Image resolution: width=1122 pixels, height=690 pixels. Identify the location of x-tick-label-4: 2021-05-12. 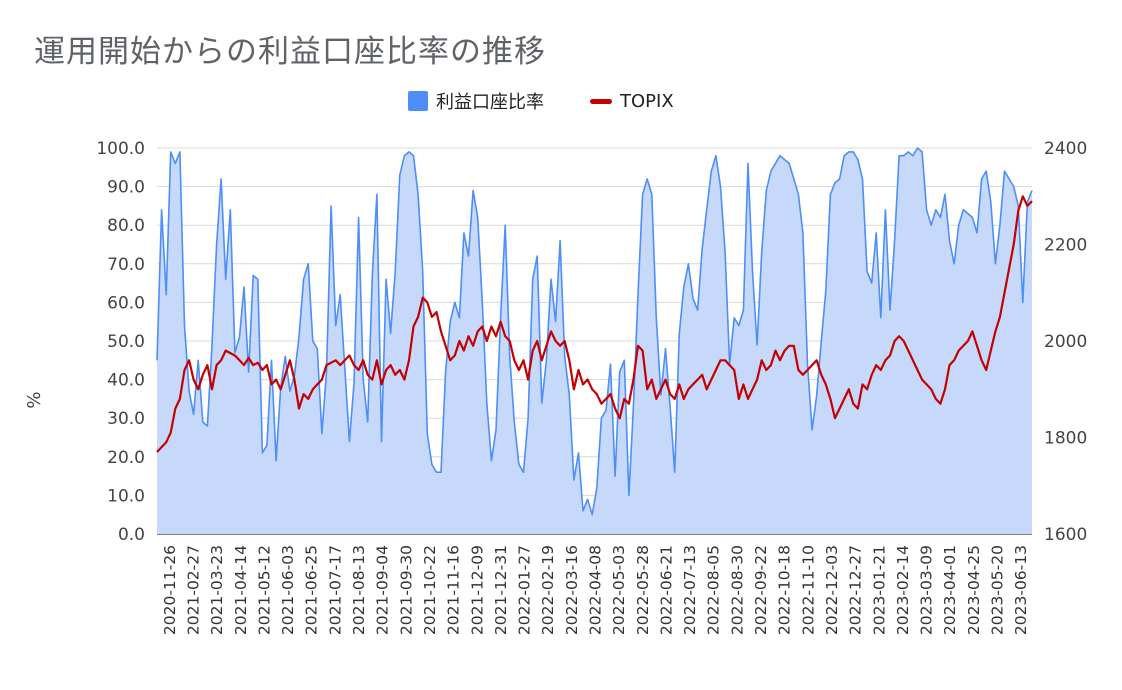
(264, 590).